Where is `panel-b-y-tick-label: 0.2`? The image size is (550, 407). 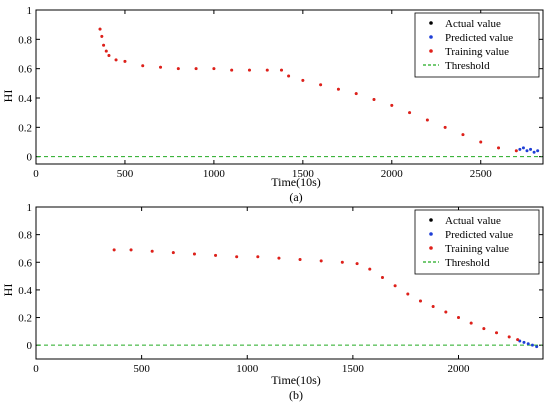
panel-b-y-tick-label: 0.2 is located at coordinates (25, 319).